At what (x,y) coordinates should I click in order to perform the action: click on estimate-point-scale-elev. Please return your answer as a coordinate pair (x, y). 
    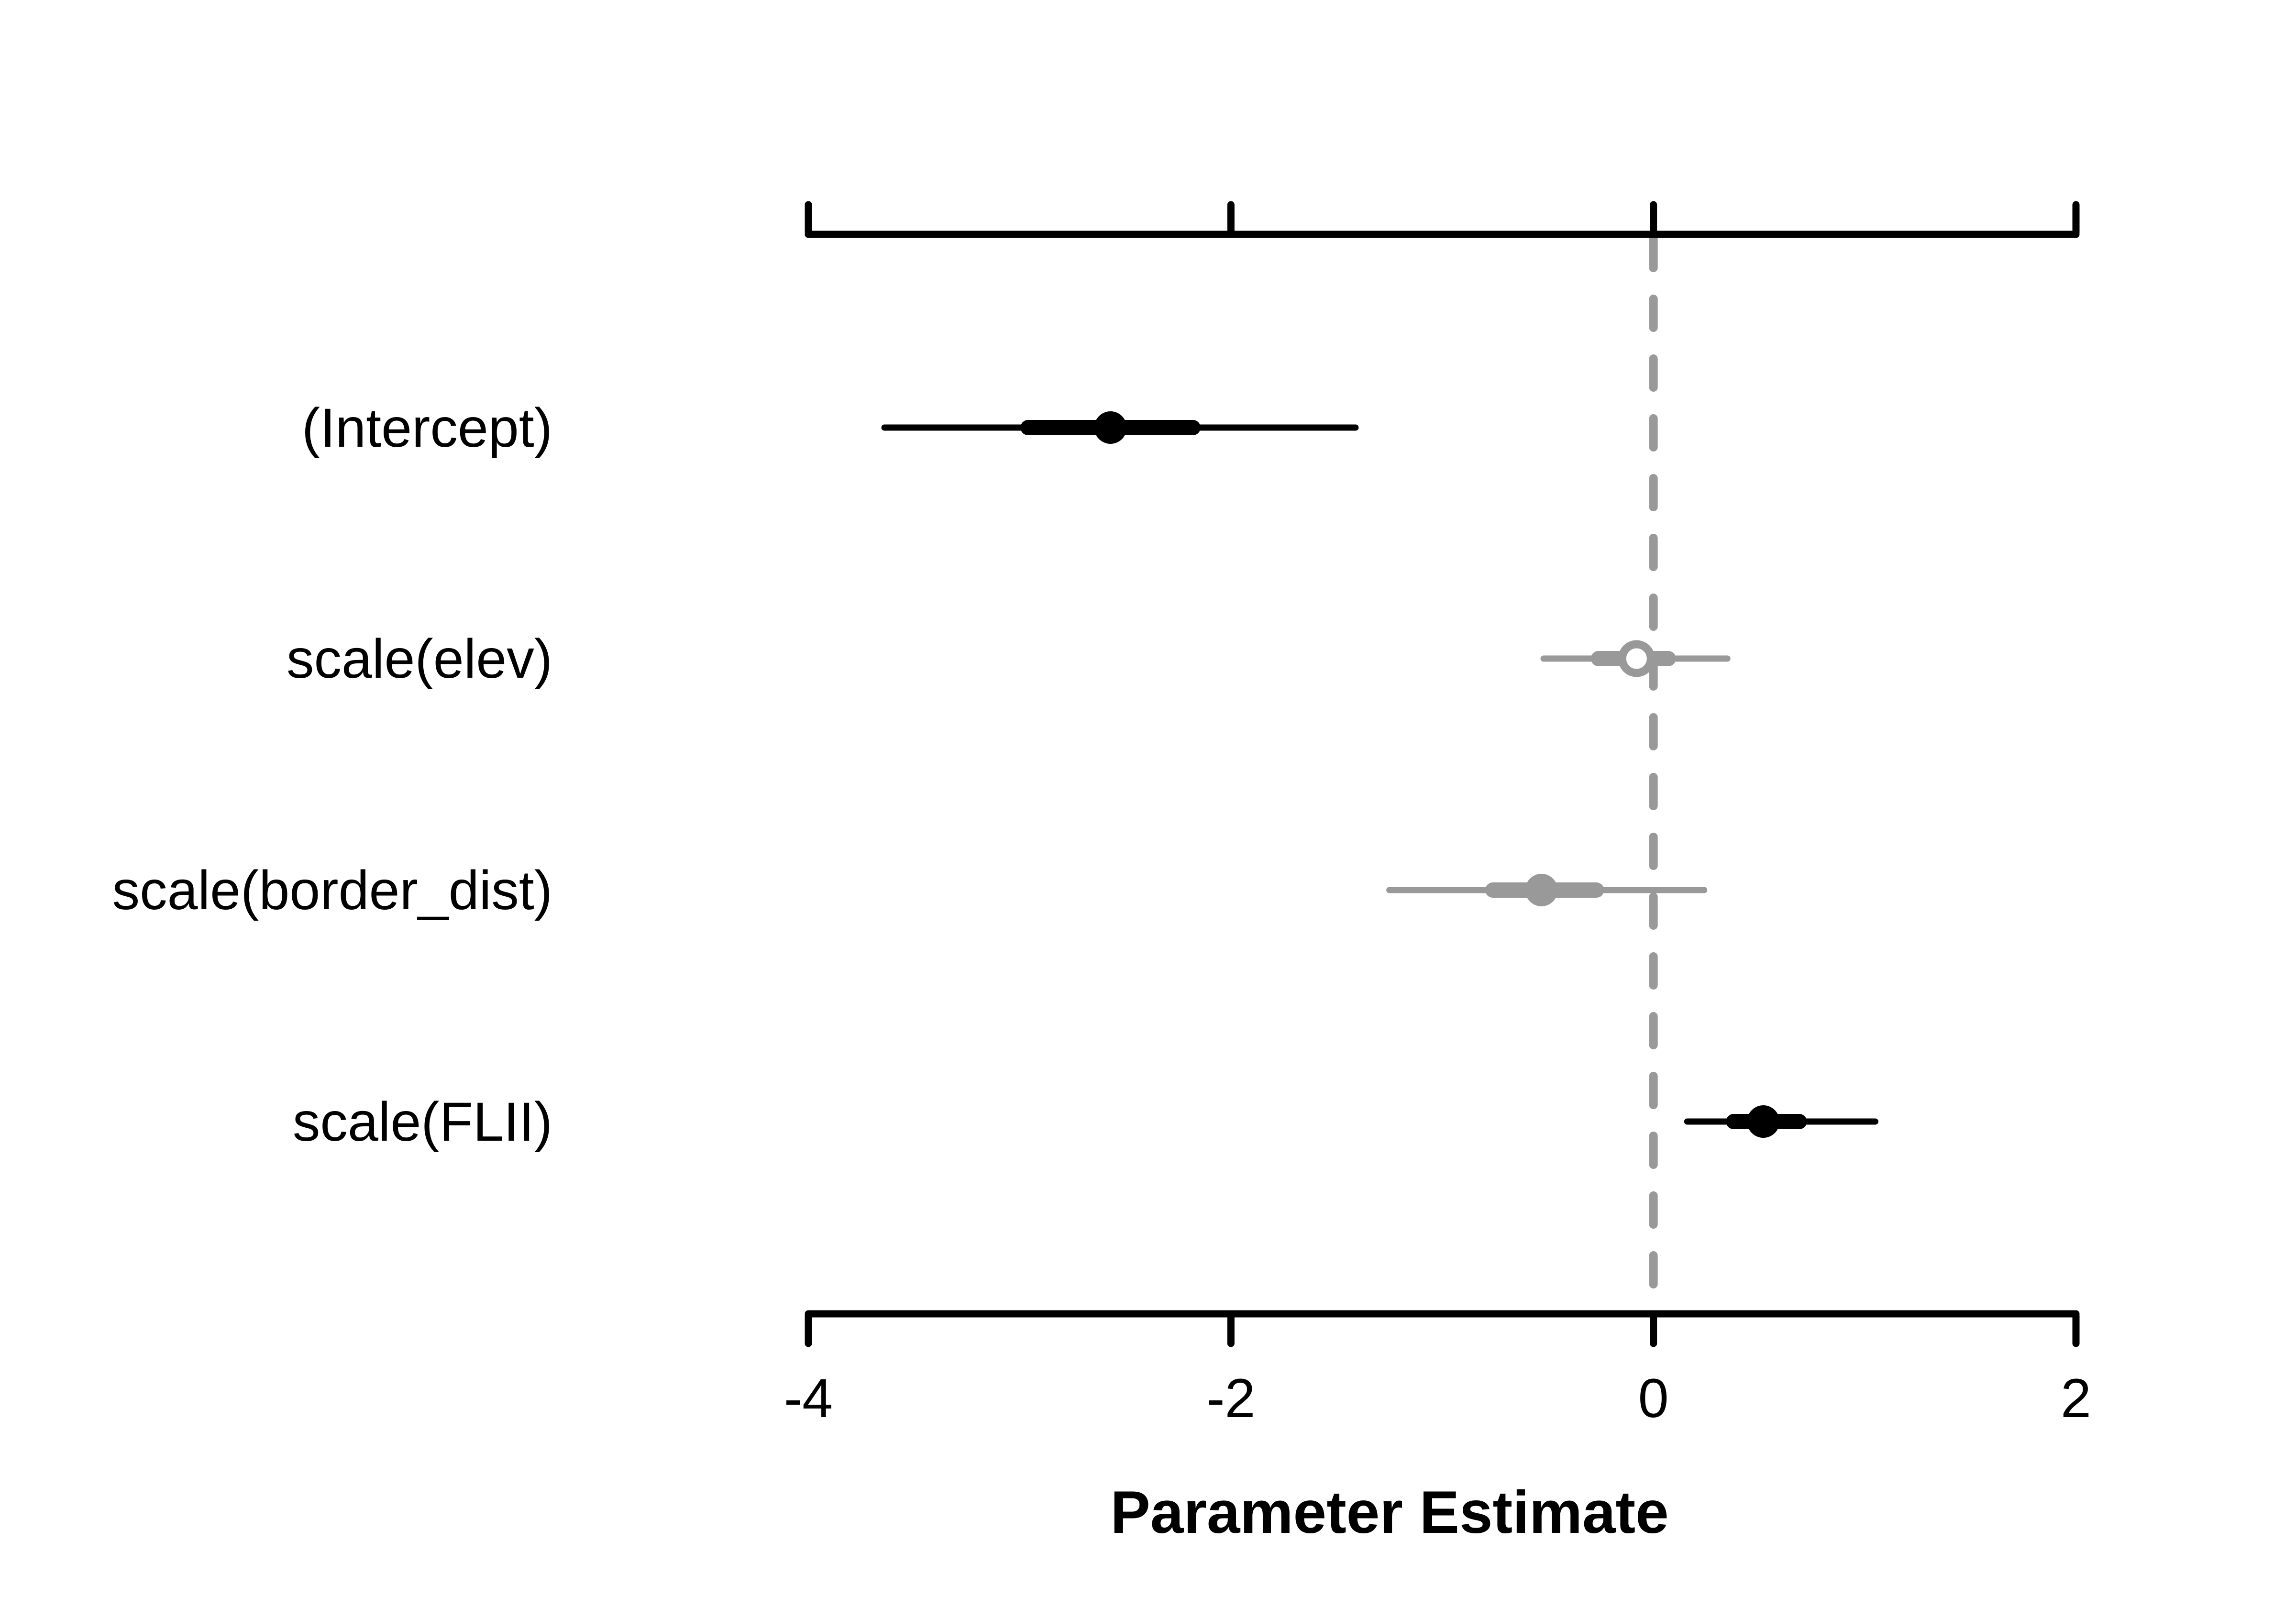
    Looking at the image, I should click on (1636, 658).